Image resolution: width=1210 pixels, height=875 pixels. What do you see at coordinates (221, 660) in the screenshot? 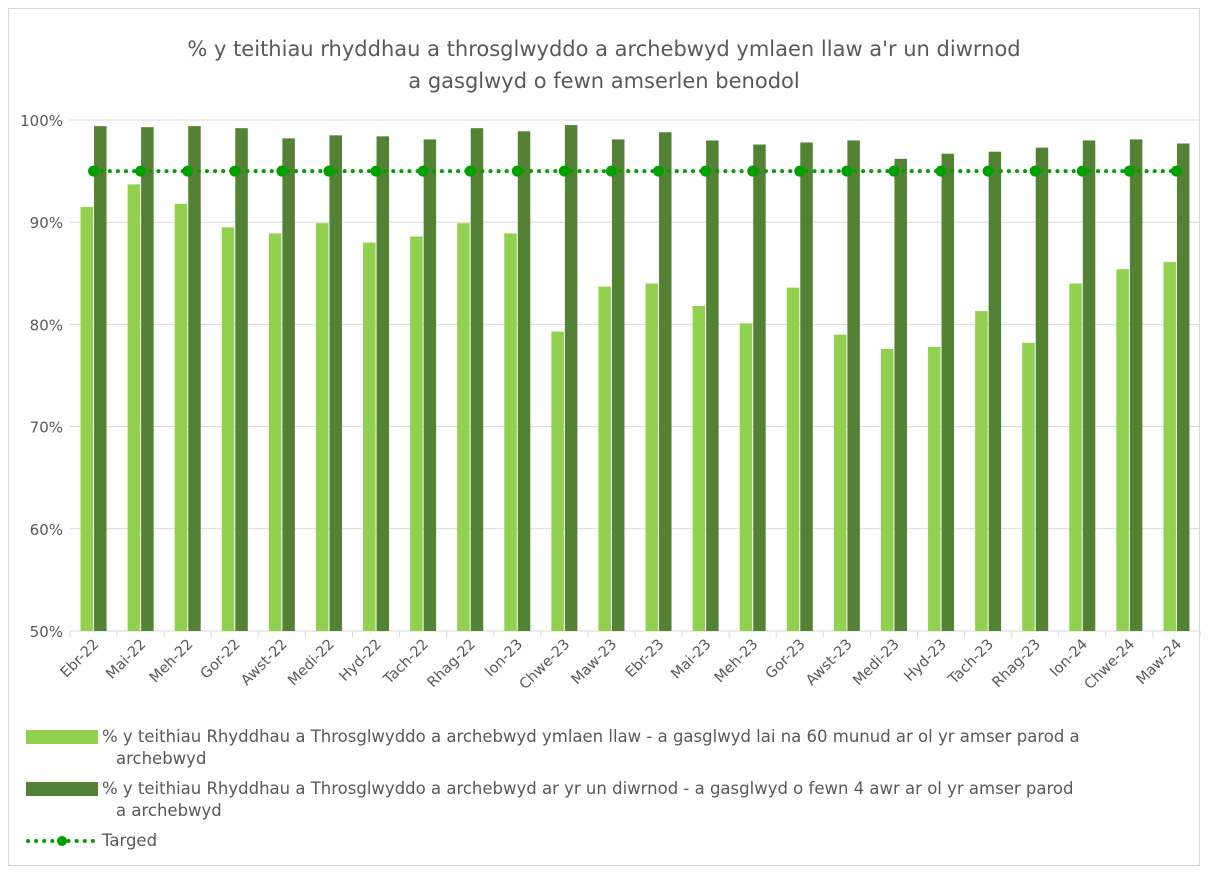
I see `x-tick-label: Gor-22` at bounding box center [221, 660].